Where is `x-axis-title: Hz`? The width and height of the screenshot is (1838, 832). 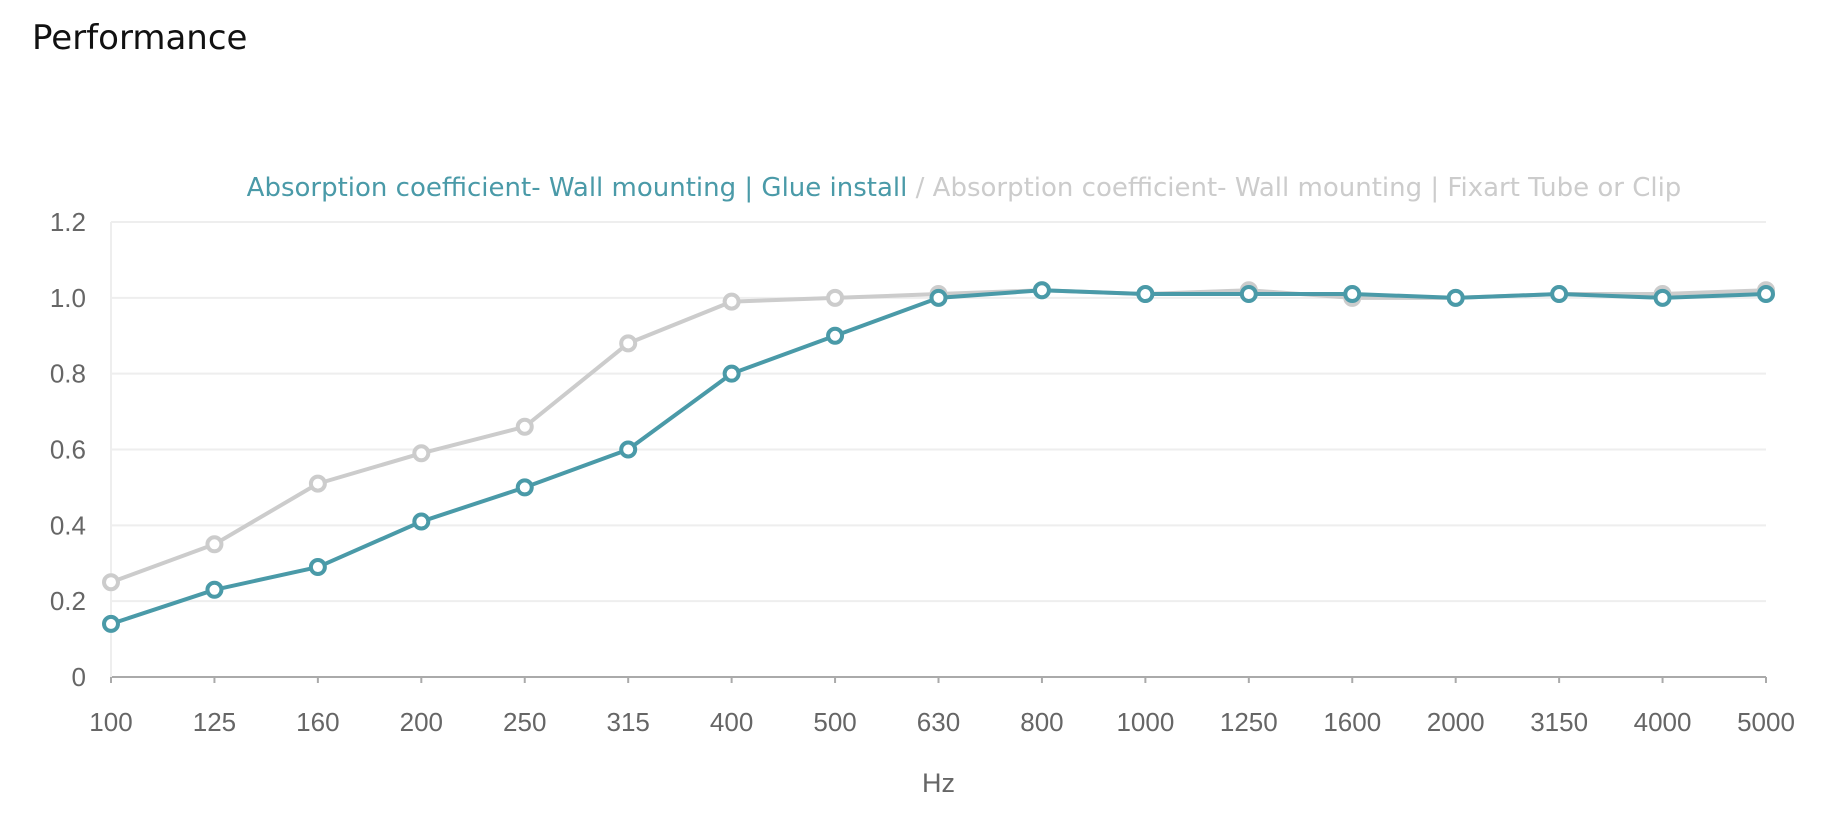
x-axis-title: Hz is located at coordinates (938, 783).